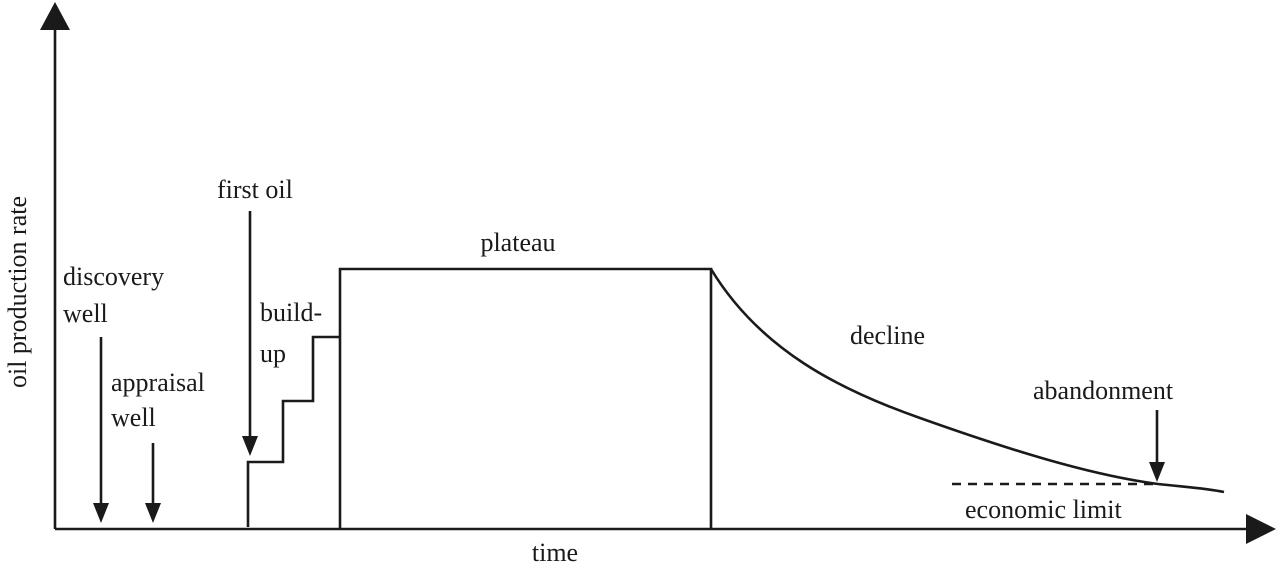 Image resolution: width=1280 pixels, height=570 pixels. What do you see at coordinates (1103, 390) in the screenshot?
I see `abandonment-label: abandonment` at bounding box center [1103, 390].